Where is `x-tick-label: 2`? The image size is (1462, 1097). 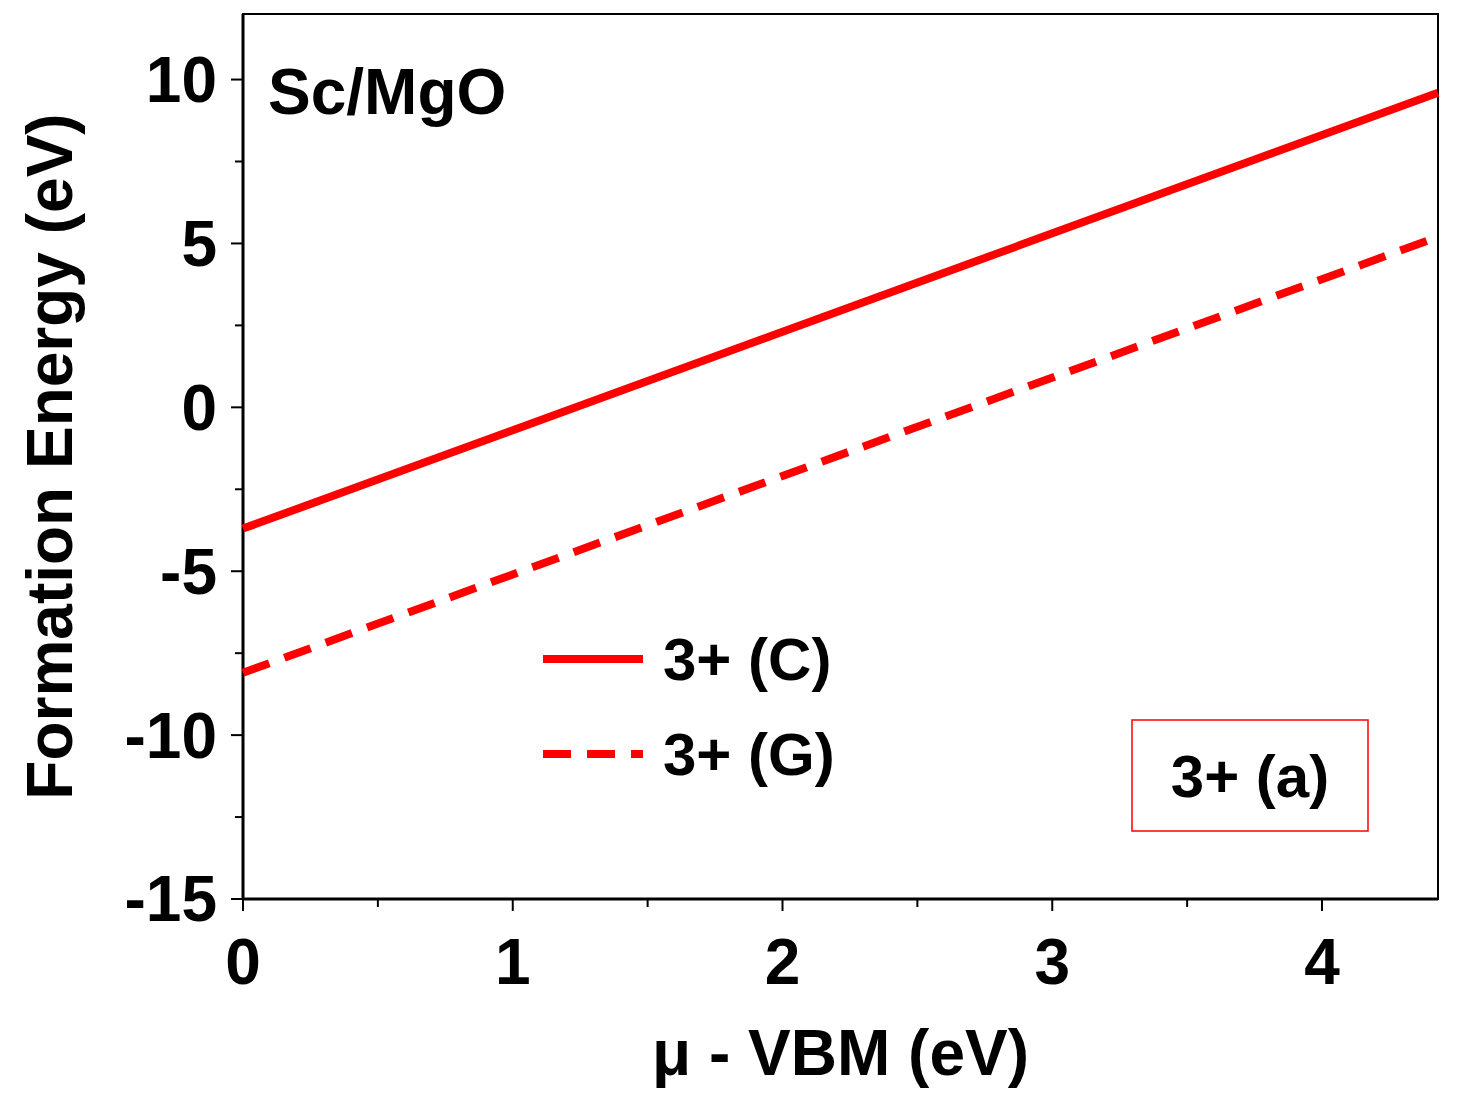 x-tick-label: 2 is located at coordinates (782, 962).